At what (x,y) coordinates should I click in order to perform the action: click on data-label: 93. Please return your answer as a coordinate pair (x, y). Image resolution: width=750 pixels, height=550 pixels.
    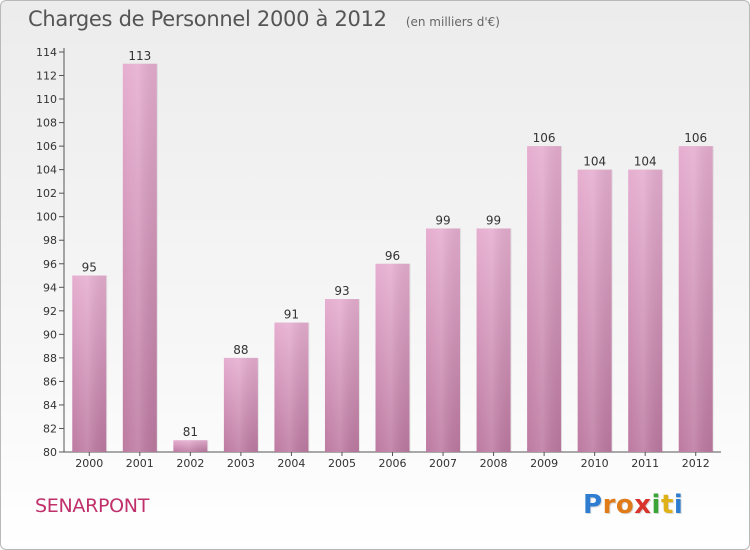
    Looking at the image, I should click on (341, 291).